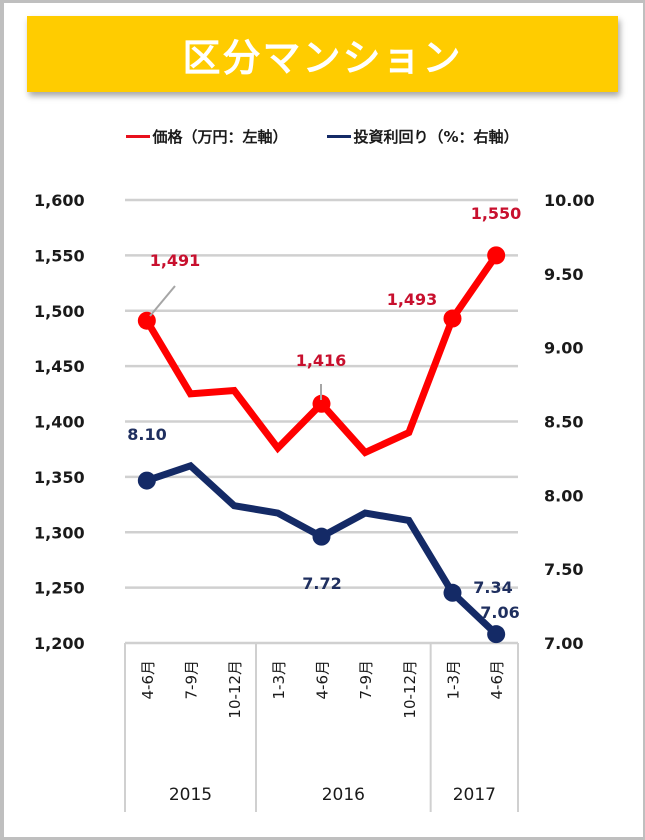 The image size is (645, 840). What do you see at coordinates (563, 274) in the screenshot?
I see `right-tick-label: 9.50` at bounding box center [563, 274].